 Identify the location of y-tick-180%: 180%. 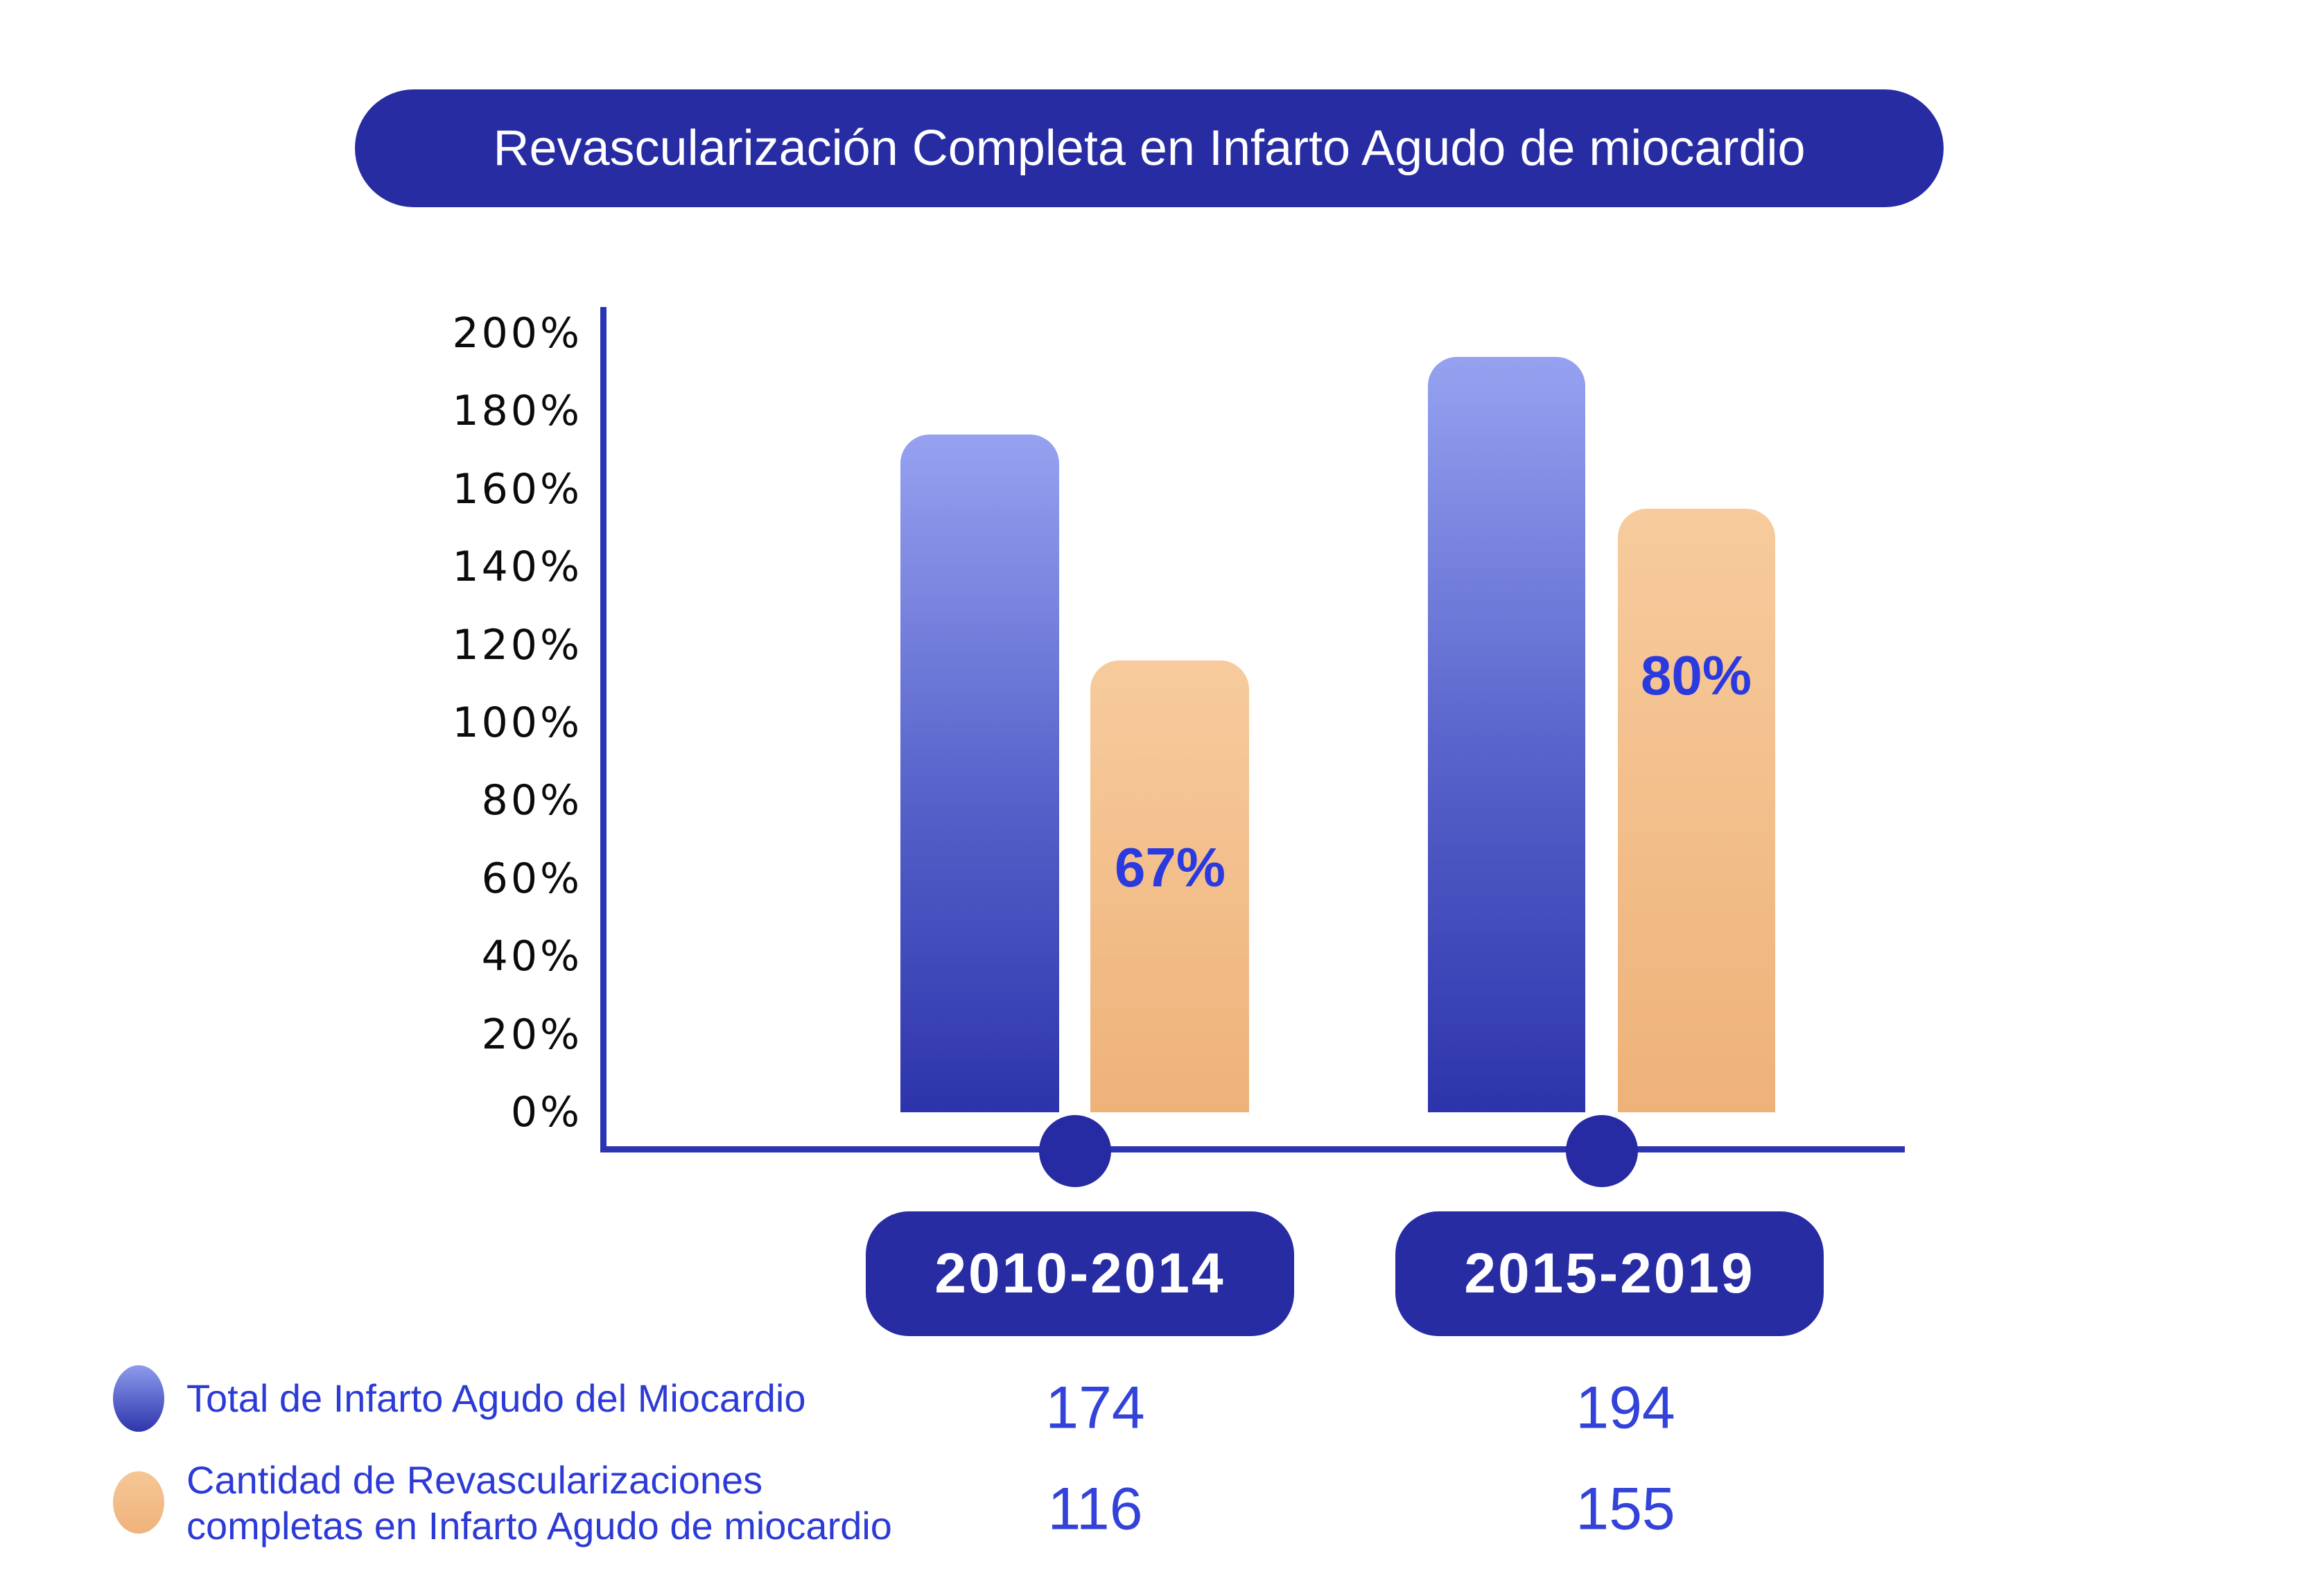
(517, 411).